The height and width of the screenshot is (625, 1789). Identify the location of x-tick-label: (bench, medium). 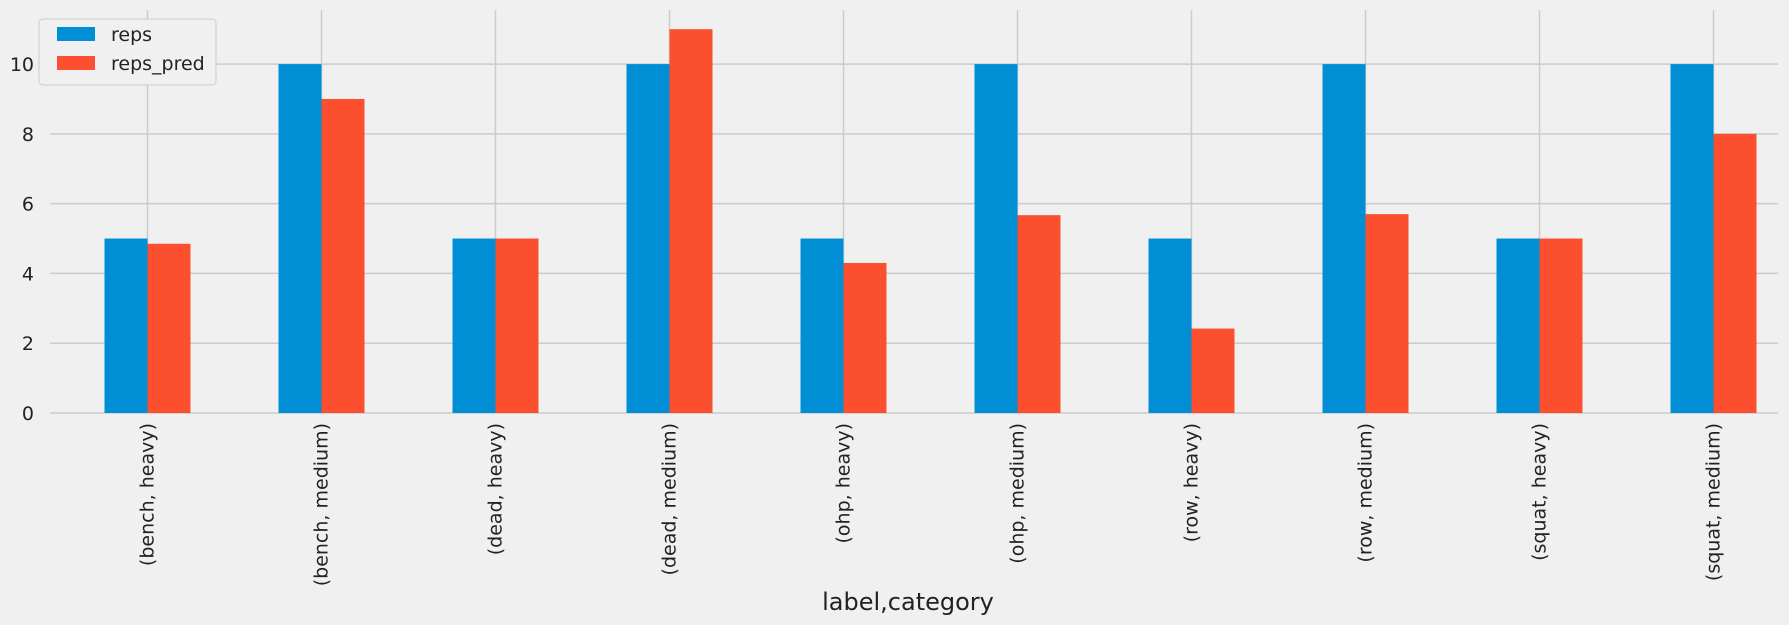
(322, 504).